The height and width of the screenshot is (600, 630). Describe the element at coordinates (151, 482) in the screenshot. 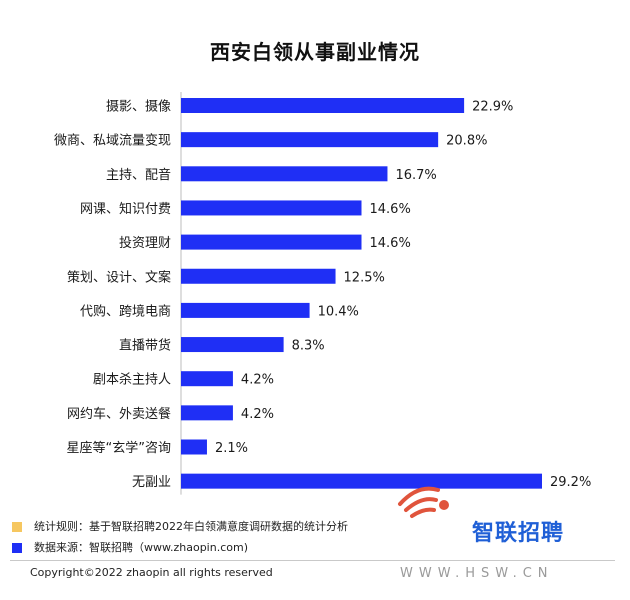

I see `category-label: 无副业` at that location.